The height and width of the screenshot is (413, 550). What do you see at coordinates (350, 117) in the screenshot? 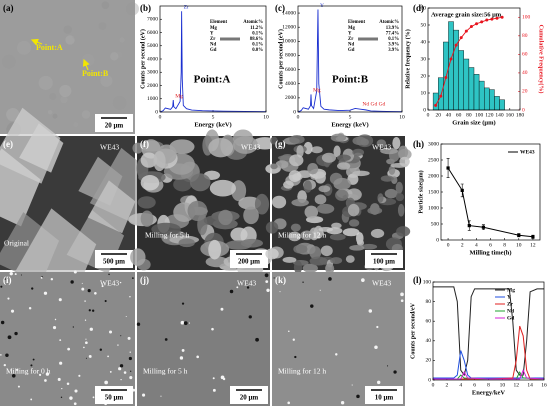
I see `x-tick-label: 5` at bounding box center [350, 117].